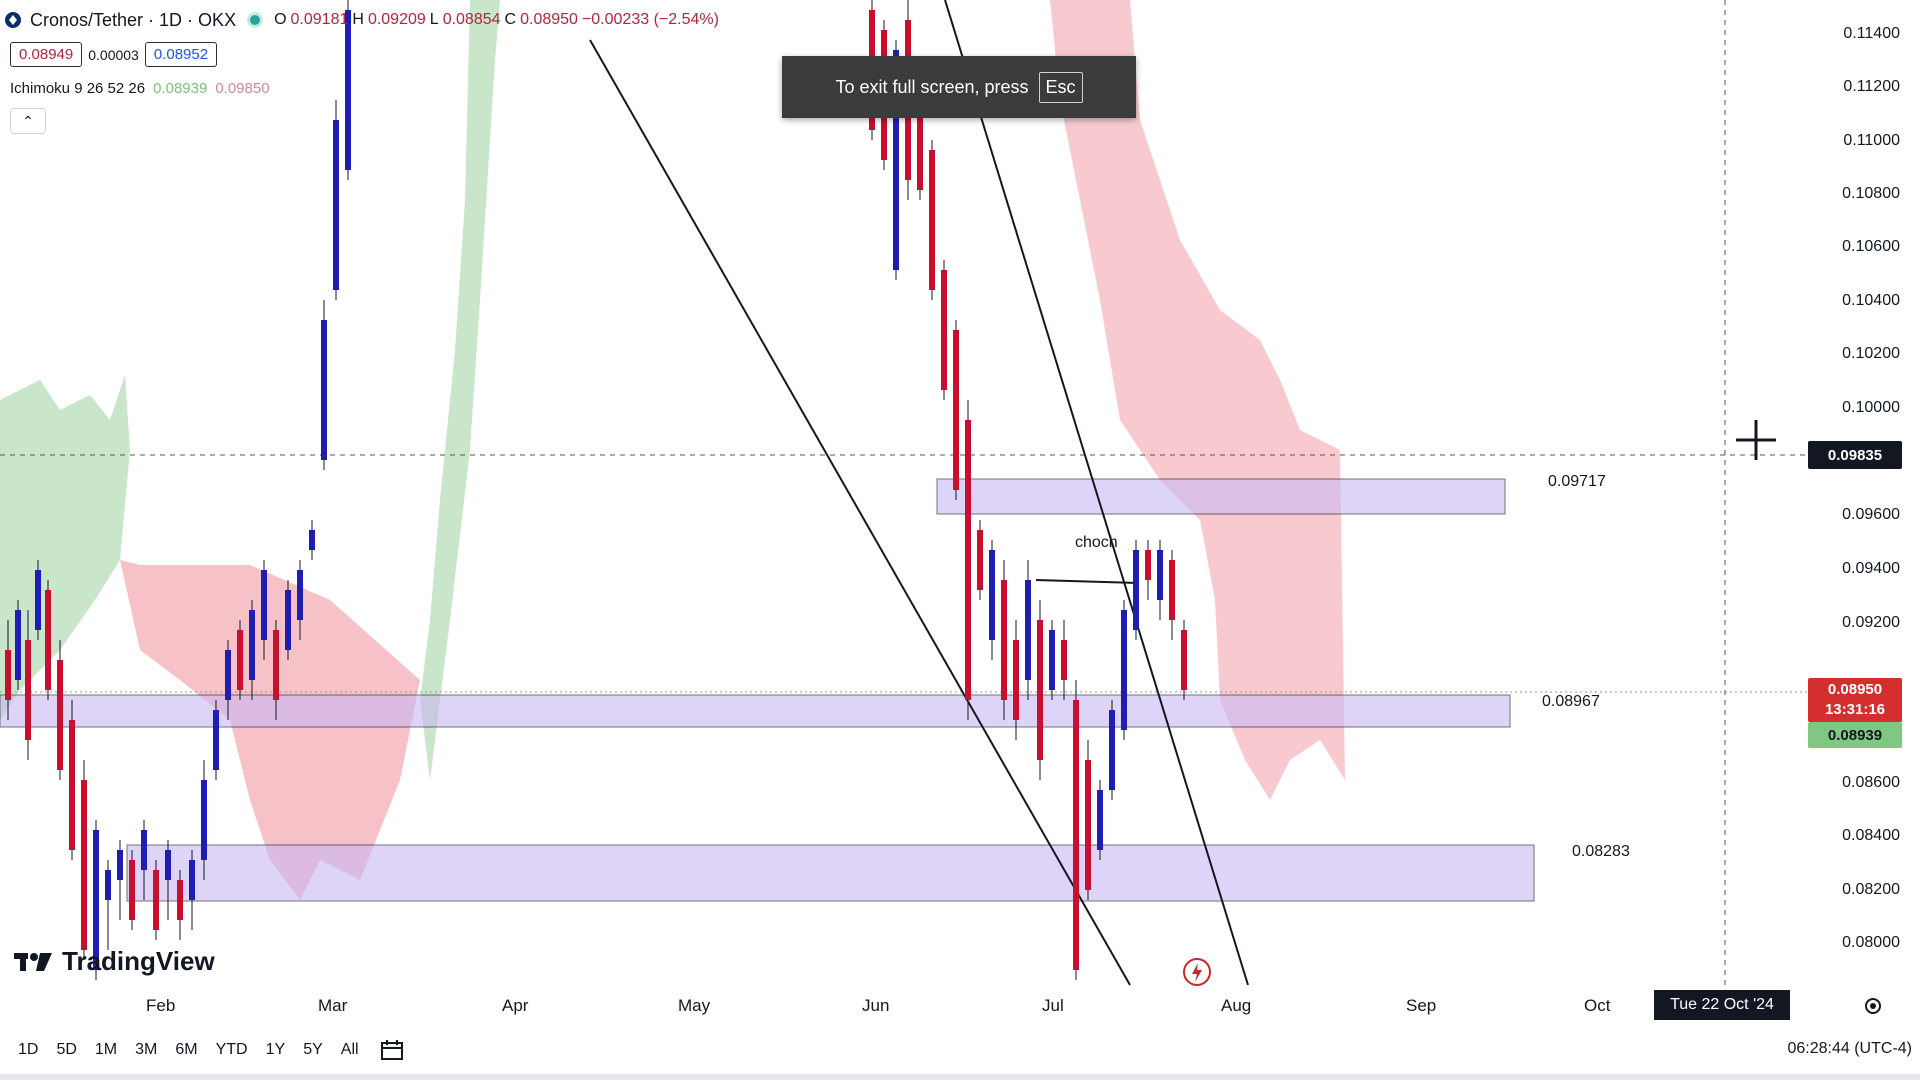  Describe the element at coordinates (1722, 1005) in the screenshot. I see `date-tag: Tue 22 Oct '24` at that location.